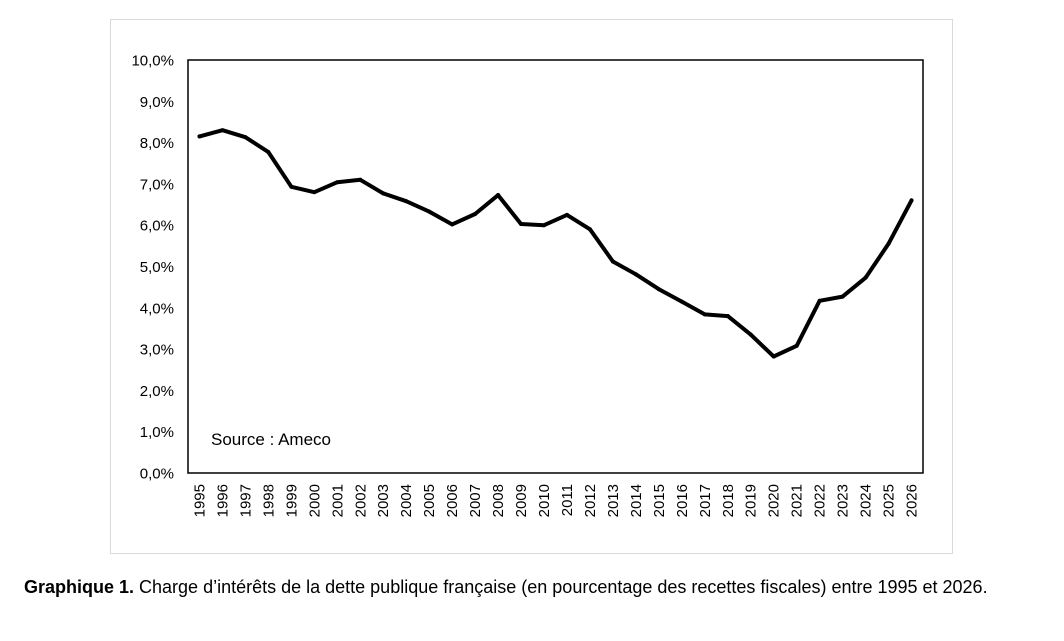 This screenshot has height=641, width=1064. What do you see at coordinates (682, 500) in the screenshot?
I see `x-tick-label: 2016` at bounding box center [682, 500].